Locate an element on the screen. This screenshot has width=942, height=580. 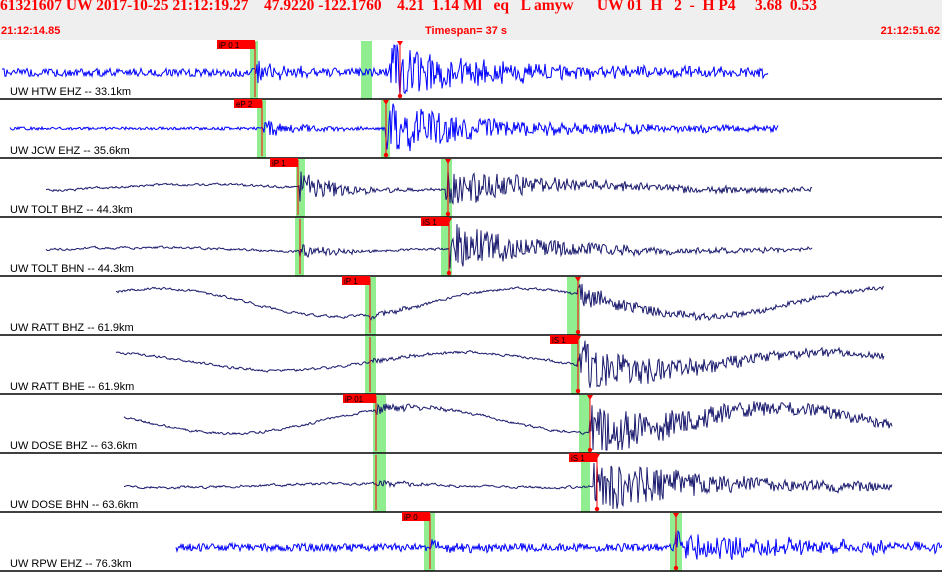
trace-panel: iP 01 UW DOSE BHZ -- 63.6km is located at coordinates (471, 424).